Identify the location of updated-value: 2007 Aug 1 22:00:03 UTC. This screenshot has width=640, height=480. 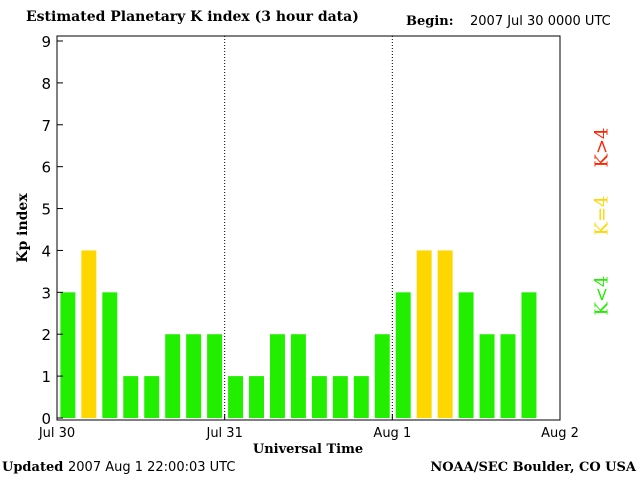
(152, 467).